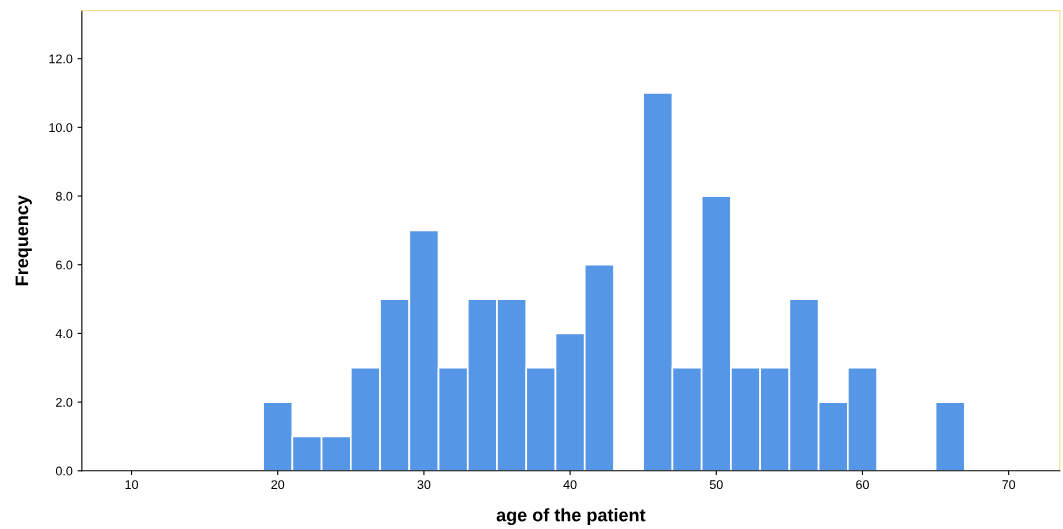  What do you see at coordinates (278, 485) in the screenshot?
I see `x-tick-label: 20` at bounding box center [278, 485].